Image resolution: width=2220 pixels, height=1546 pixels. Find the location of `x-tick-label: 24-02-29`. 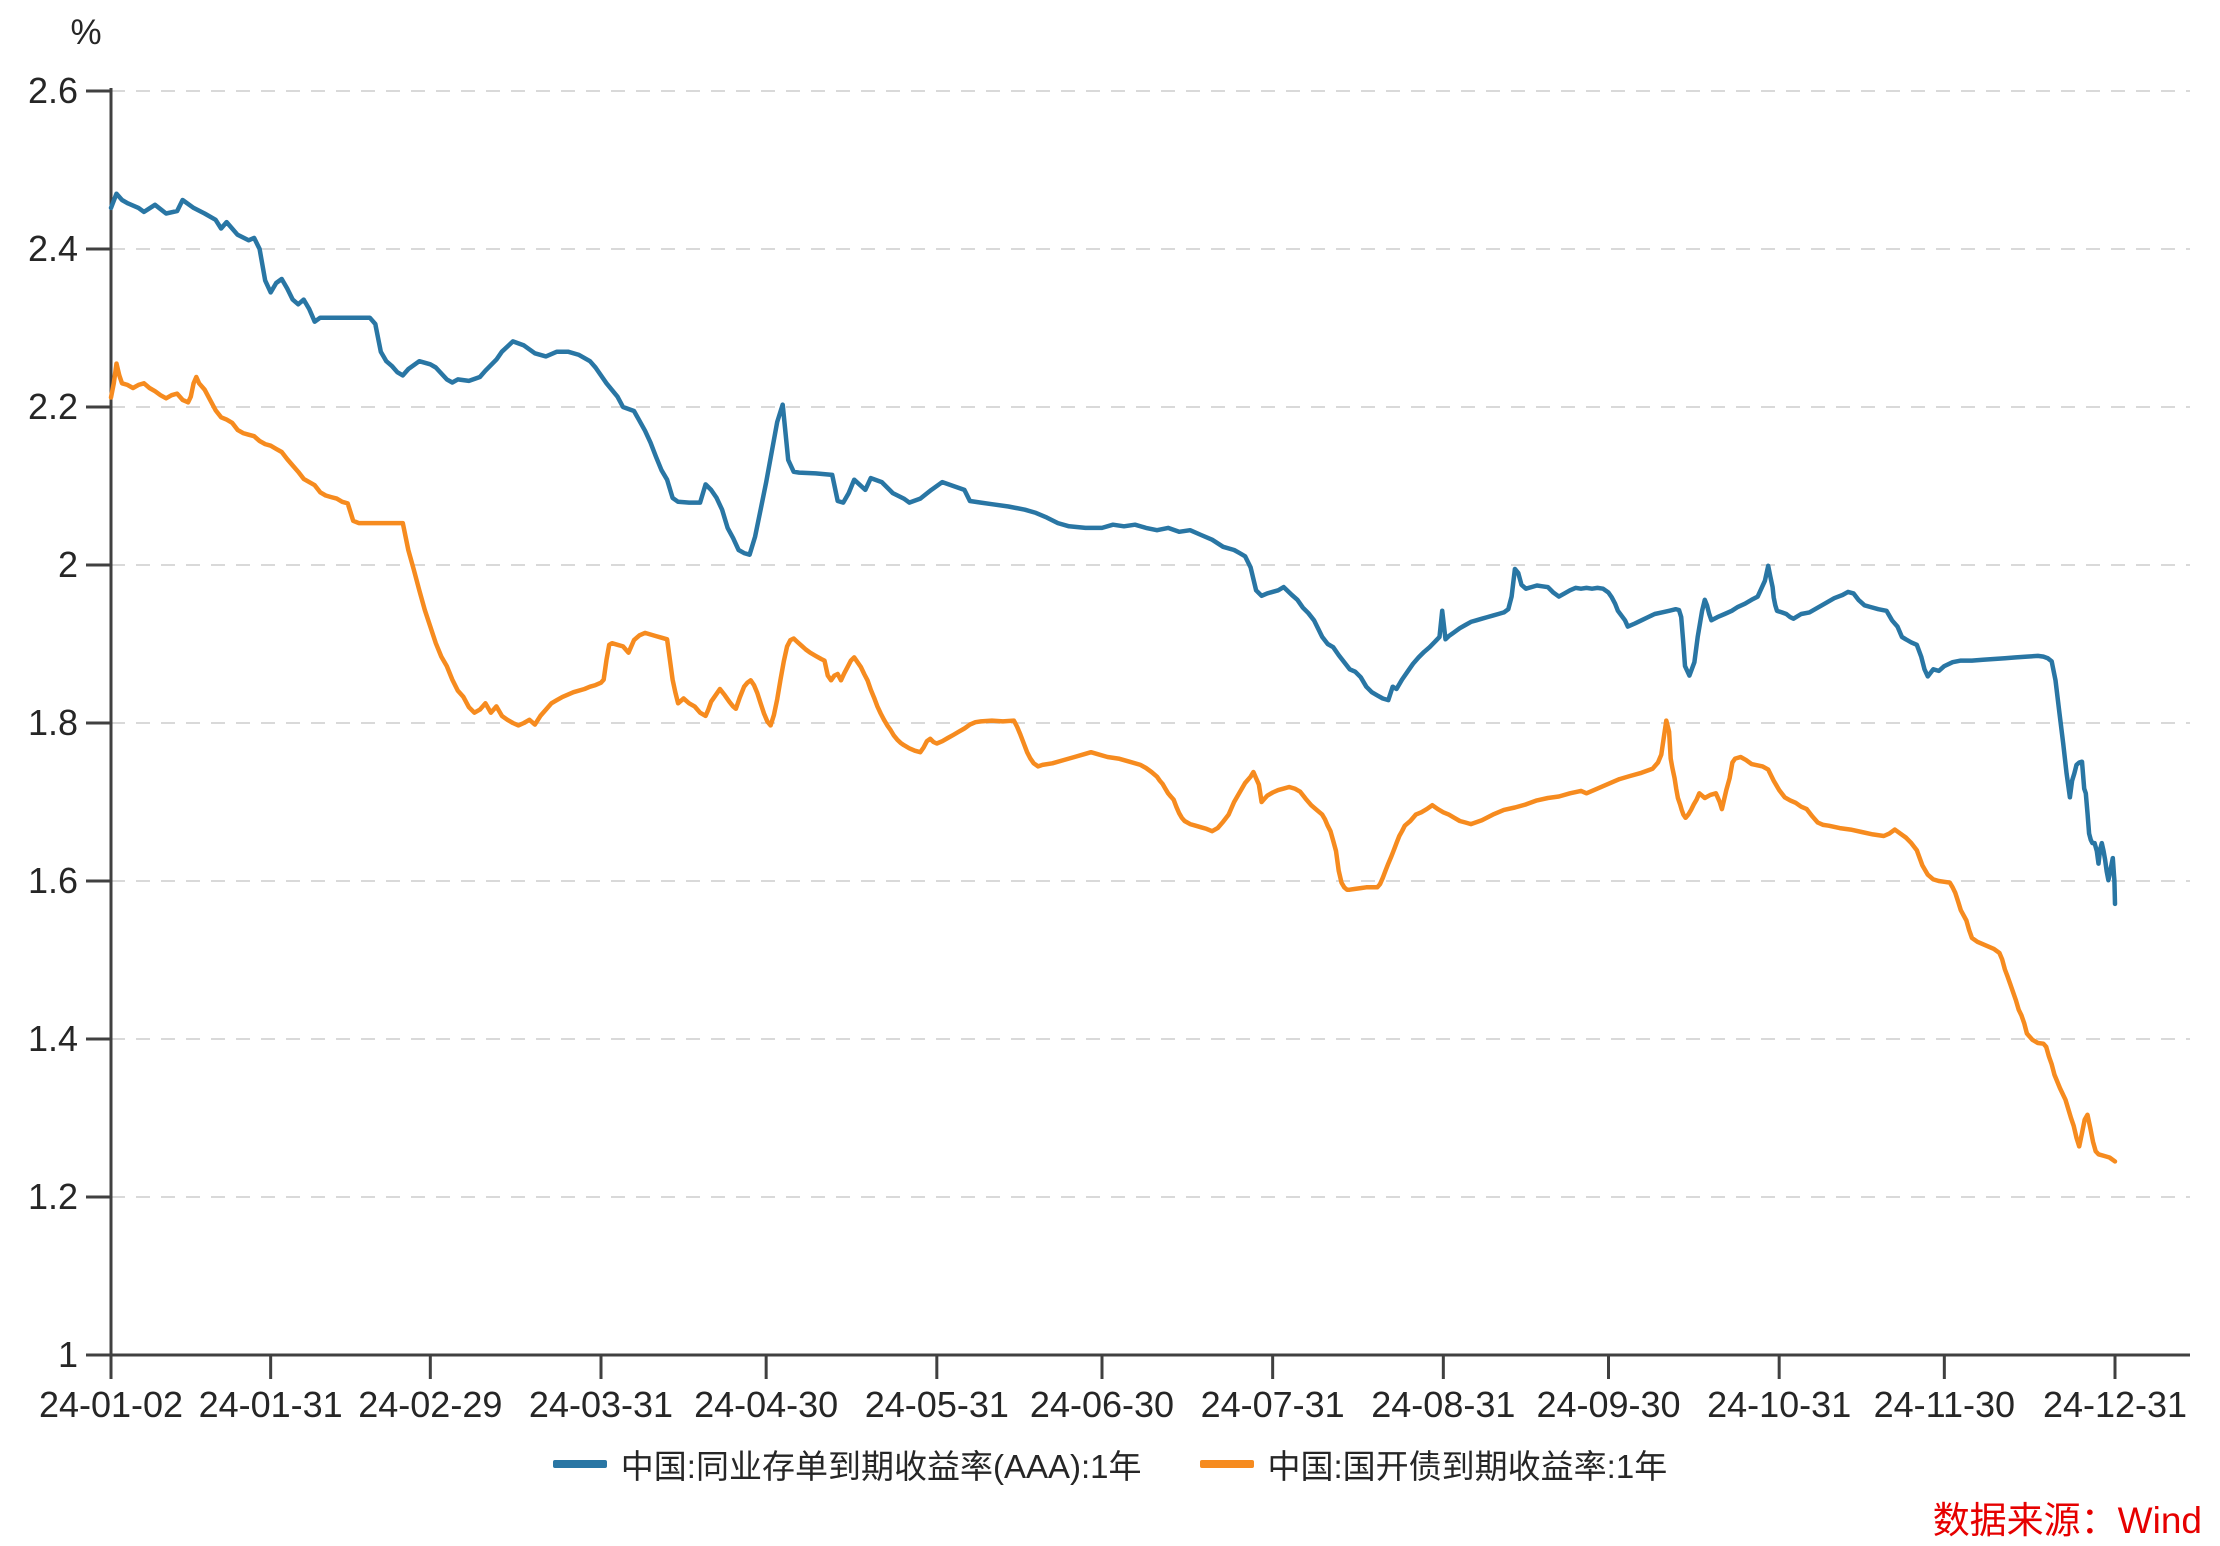

x-tick-label: 24-02-29 is located at coordinates (430, 1404).